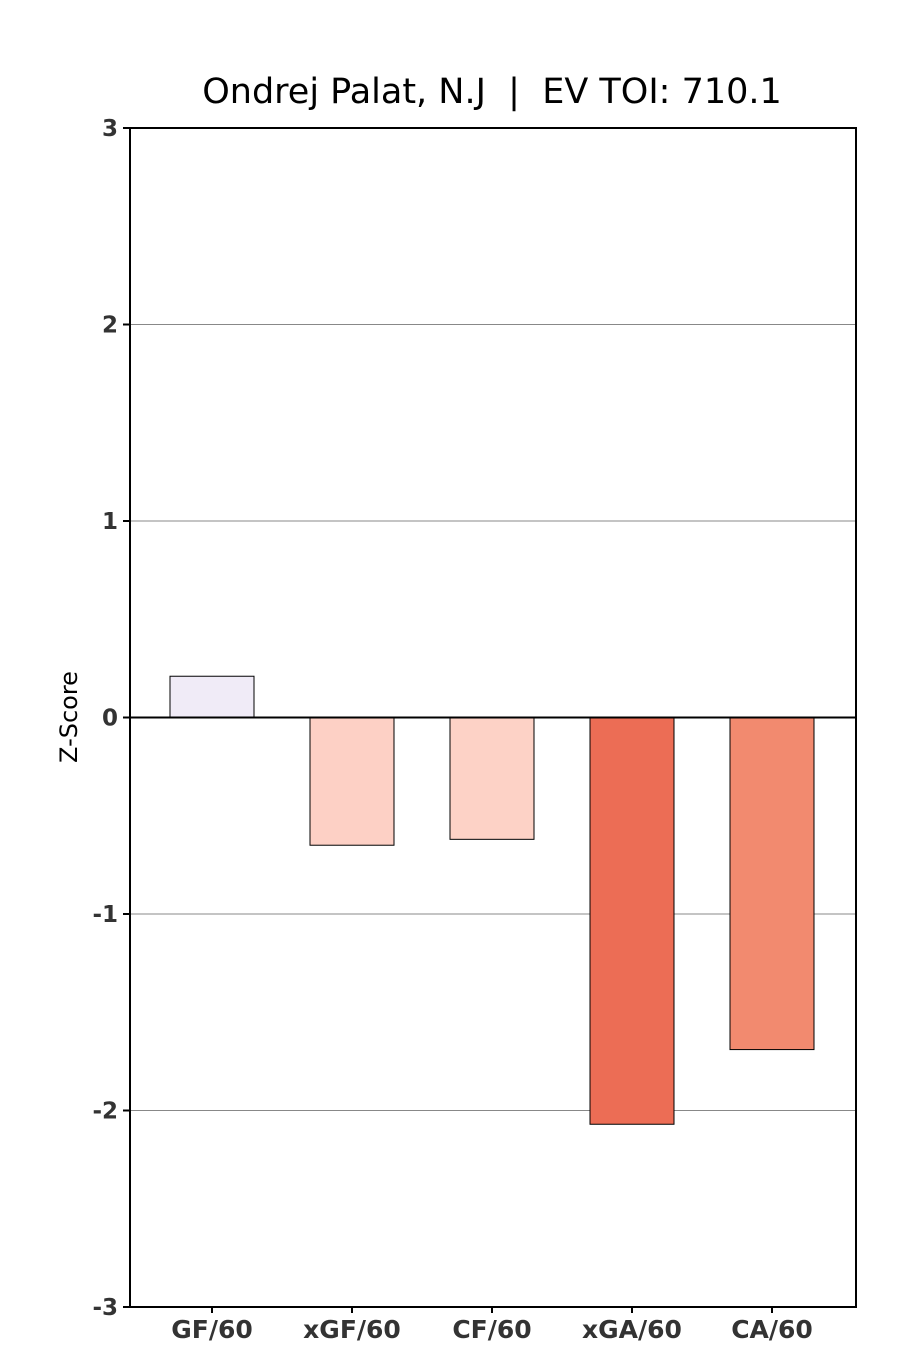 The image size is (922, 1366). What do you see at coordinates (110, 129) in the screenshot?
I see `y-tick-label: 3` at bounding box center [110, 129].